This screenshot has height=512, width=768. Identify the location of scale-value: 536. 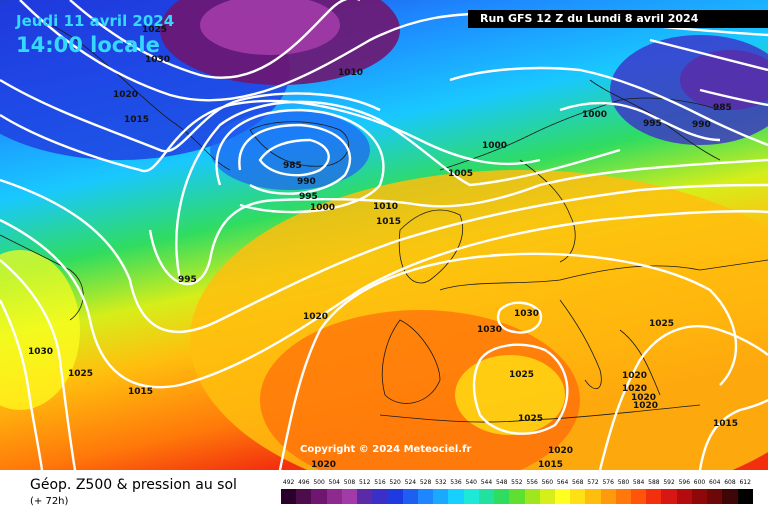
(456, 482).